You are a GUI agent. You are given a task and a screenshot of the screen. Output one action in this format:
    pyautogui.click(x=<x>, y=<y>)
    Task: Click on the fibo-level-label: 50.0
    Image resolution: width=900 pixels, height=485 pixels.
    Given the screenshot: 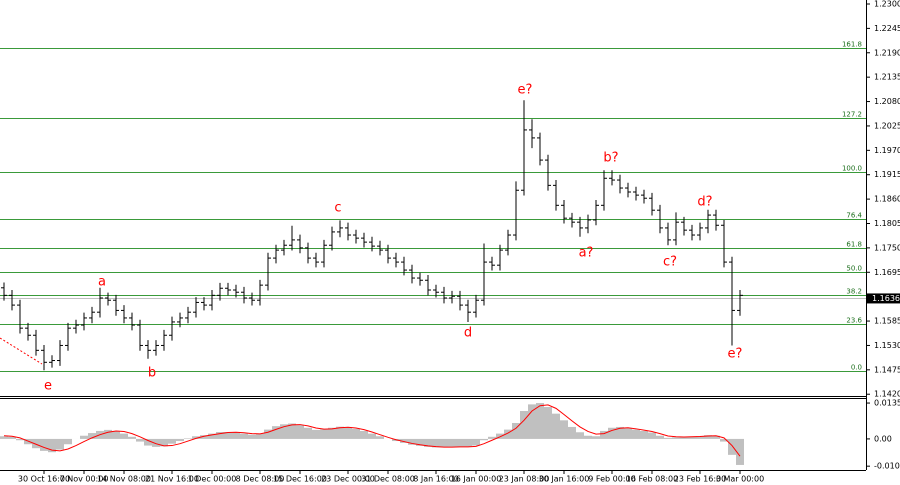 What is the action you would take?
    pyautogui.click(x=854, y=269)
    